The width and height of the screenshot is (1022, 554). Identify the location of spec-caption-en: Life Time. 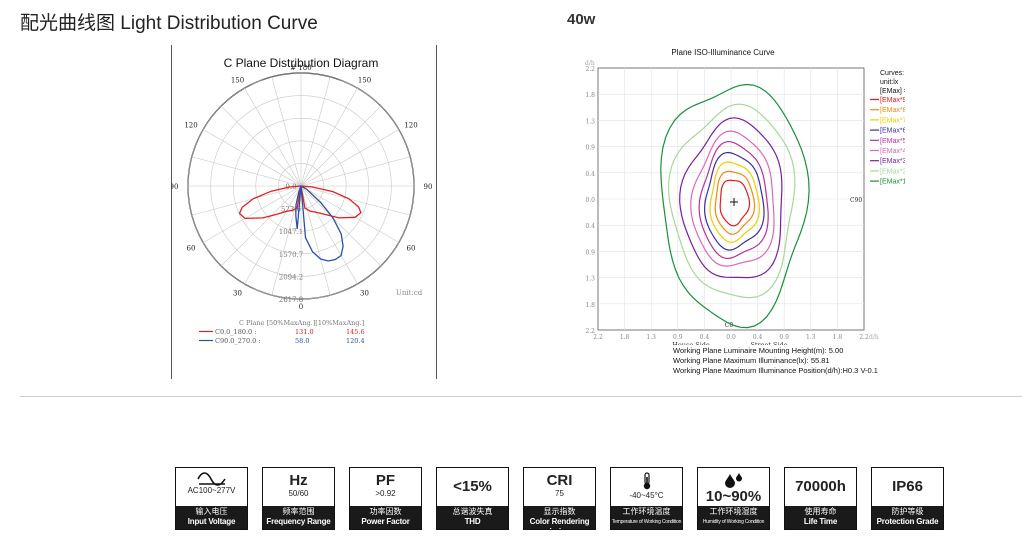
(820, 521).